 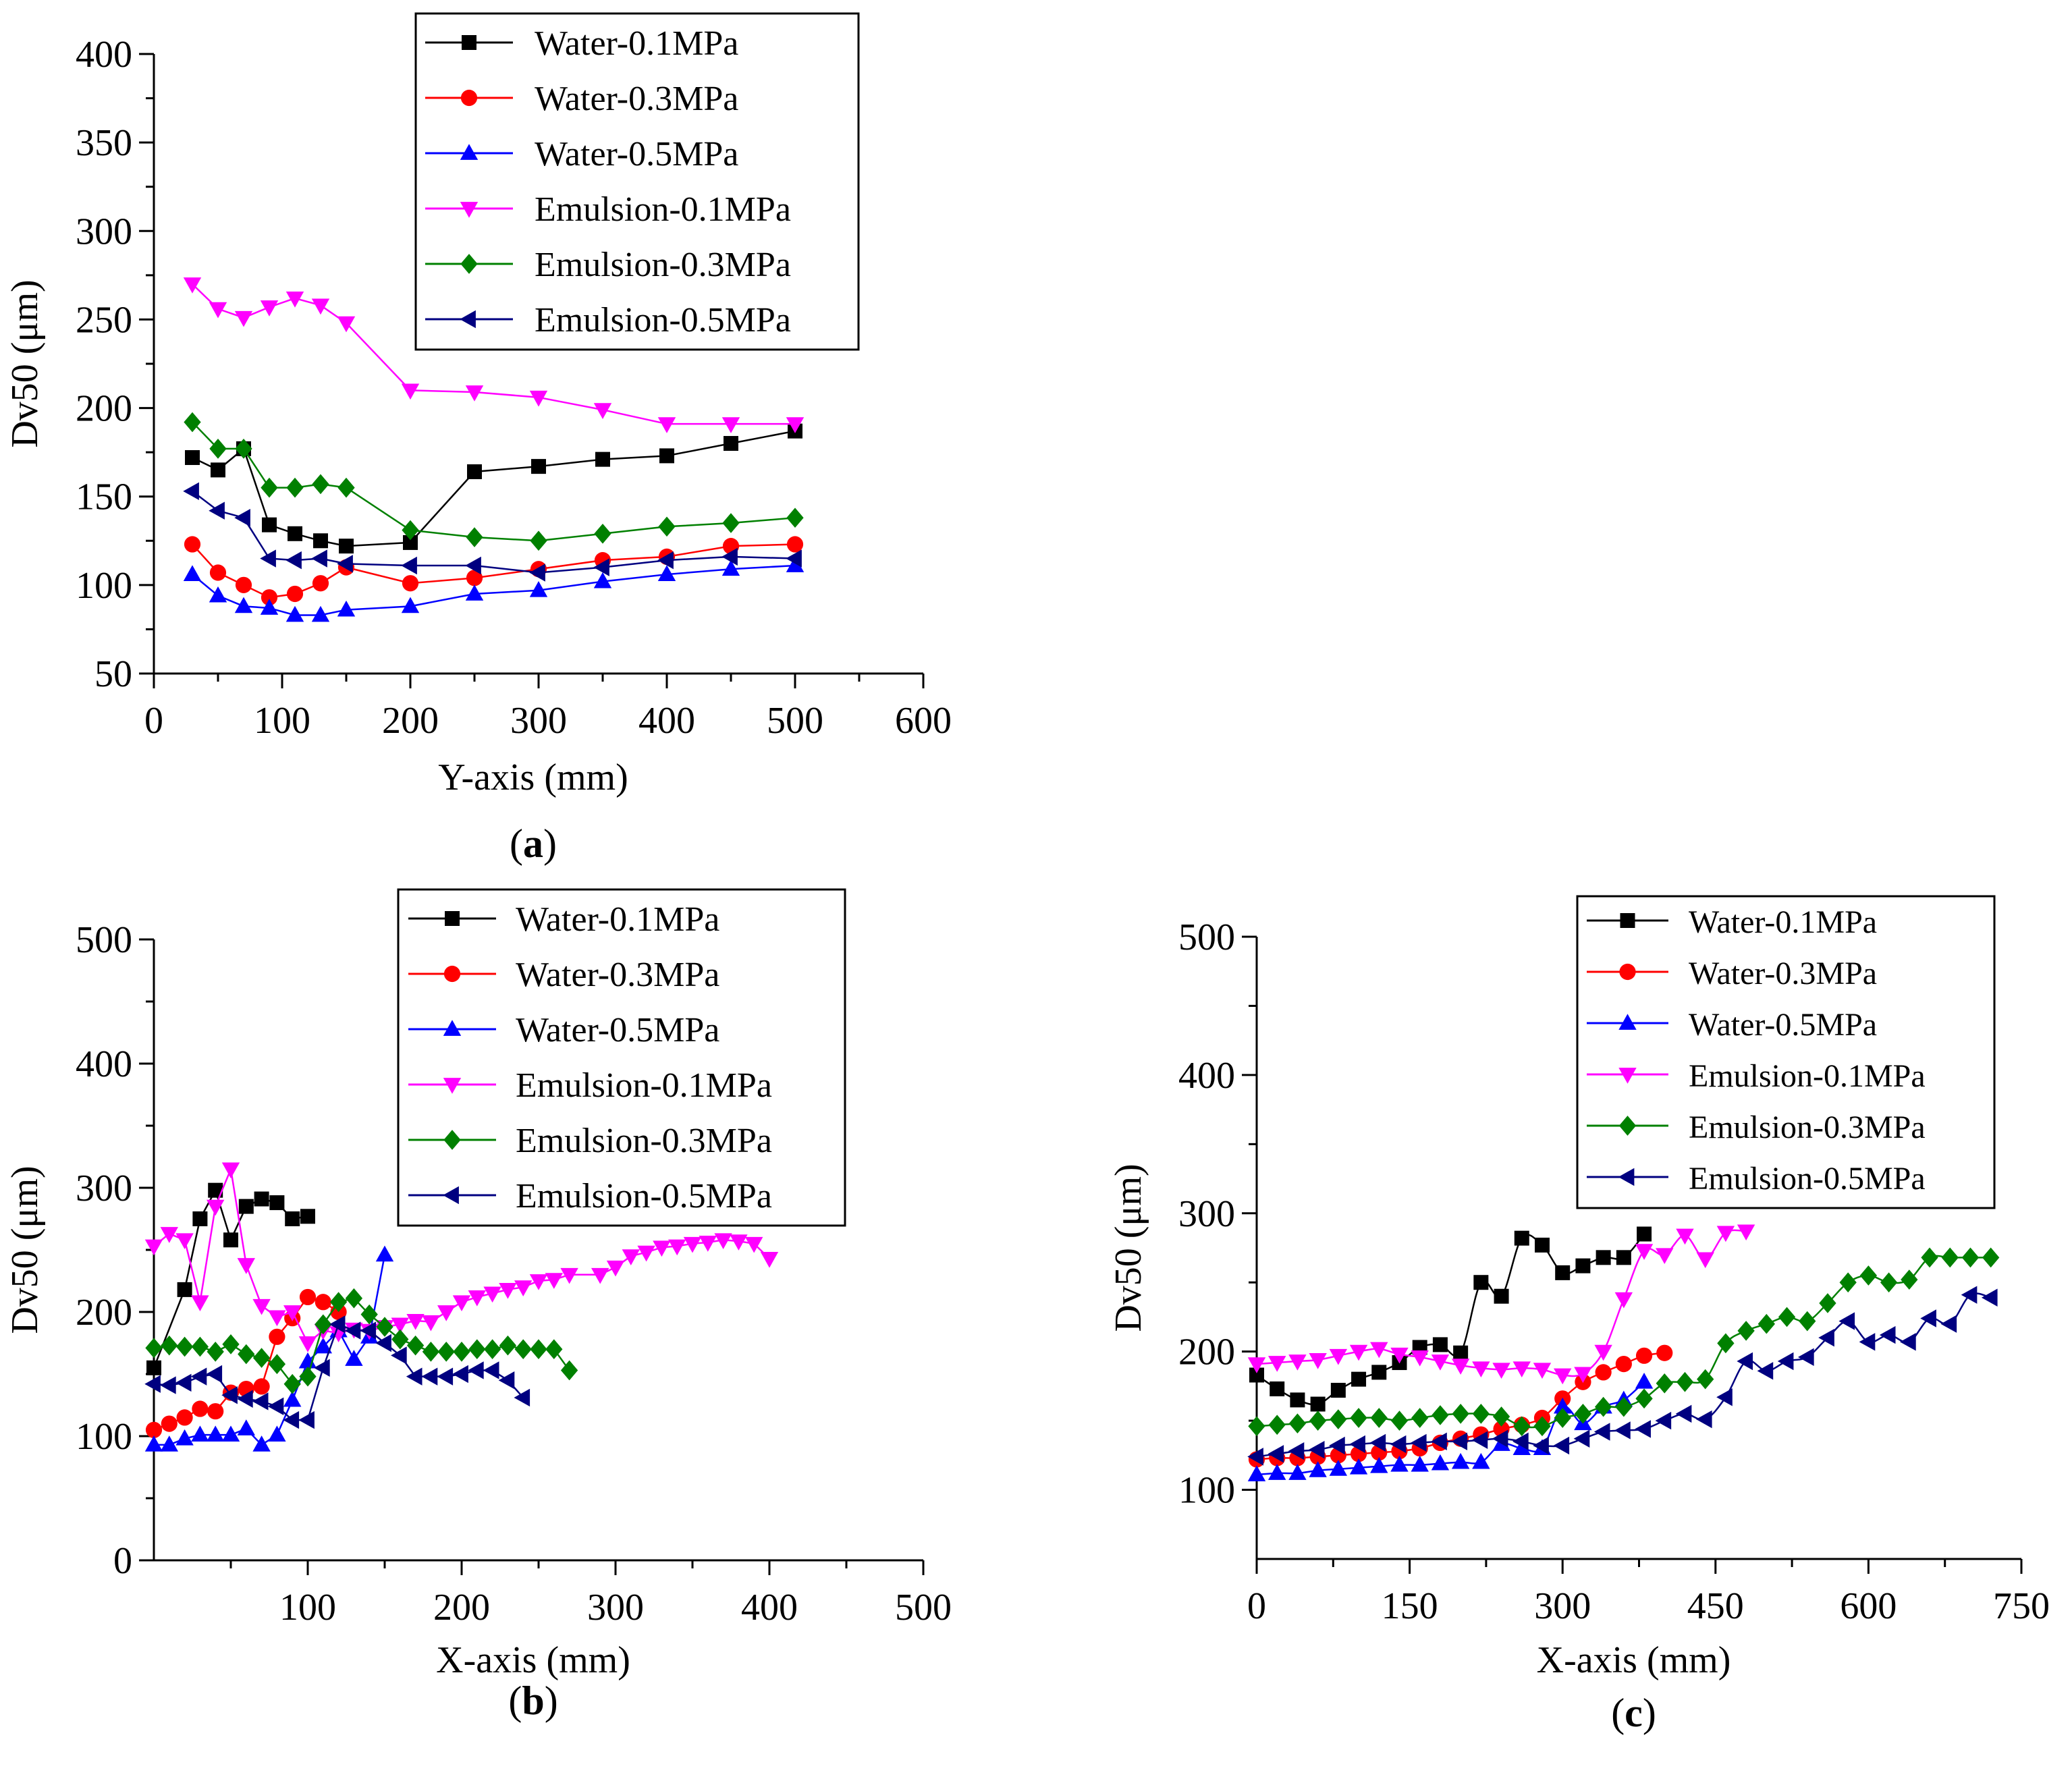 I want to click on legend-box, so click(x=637, y=181).